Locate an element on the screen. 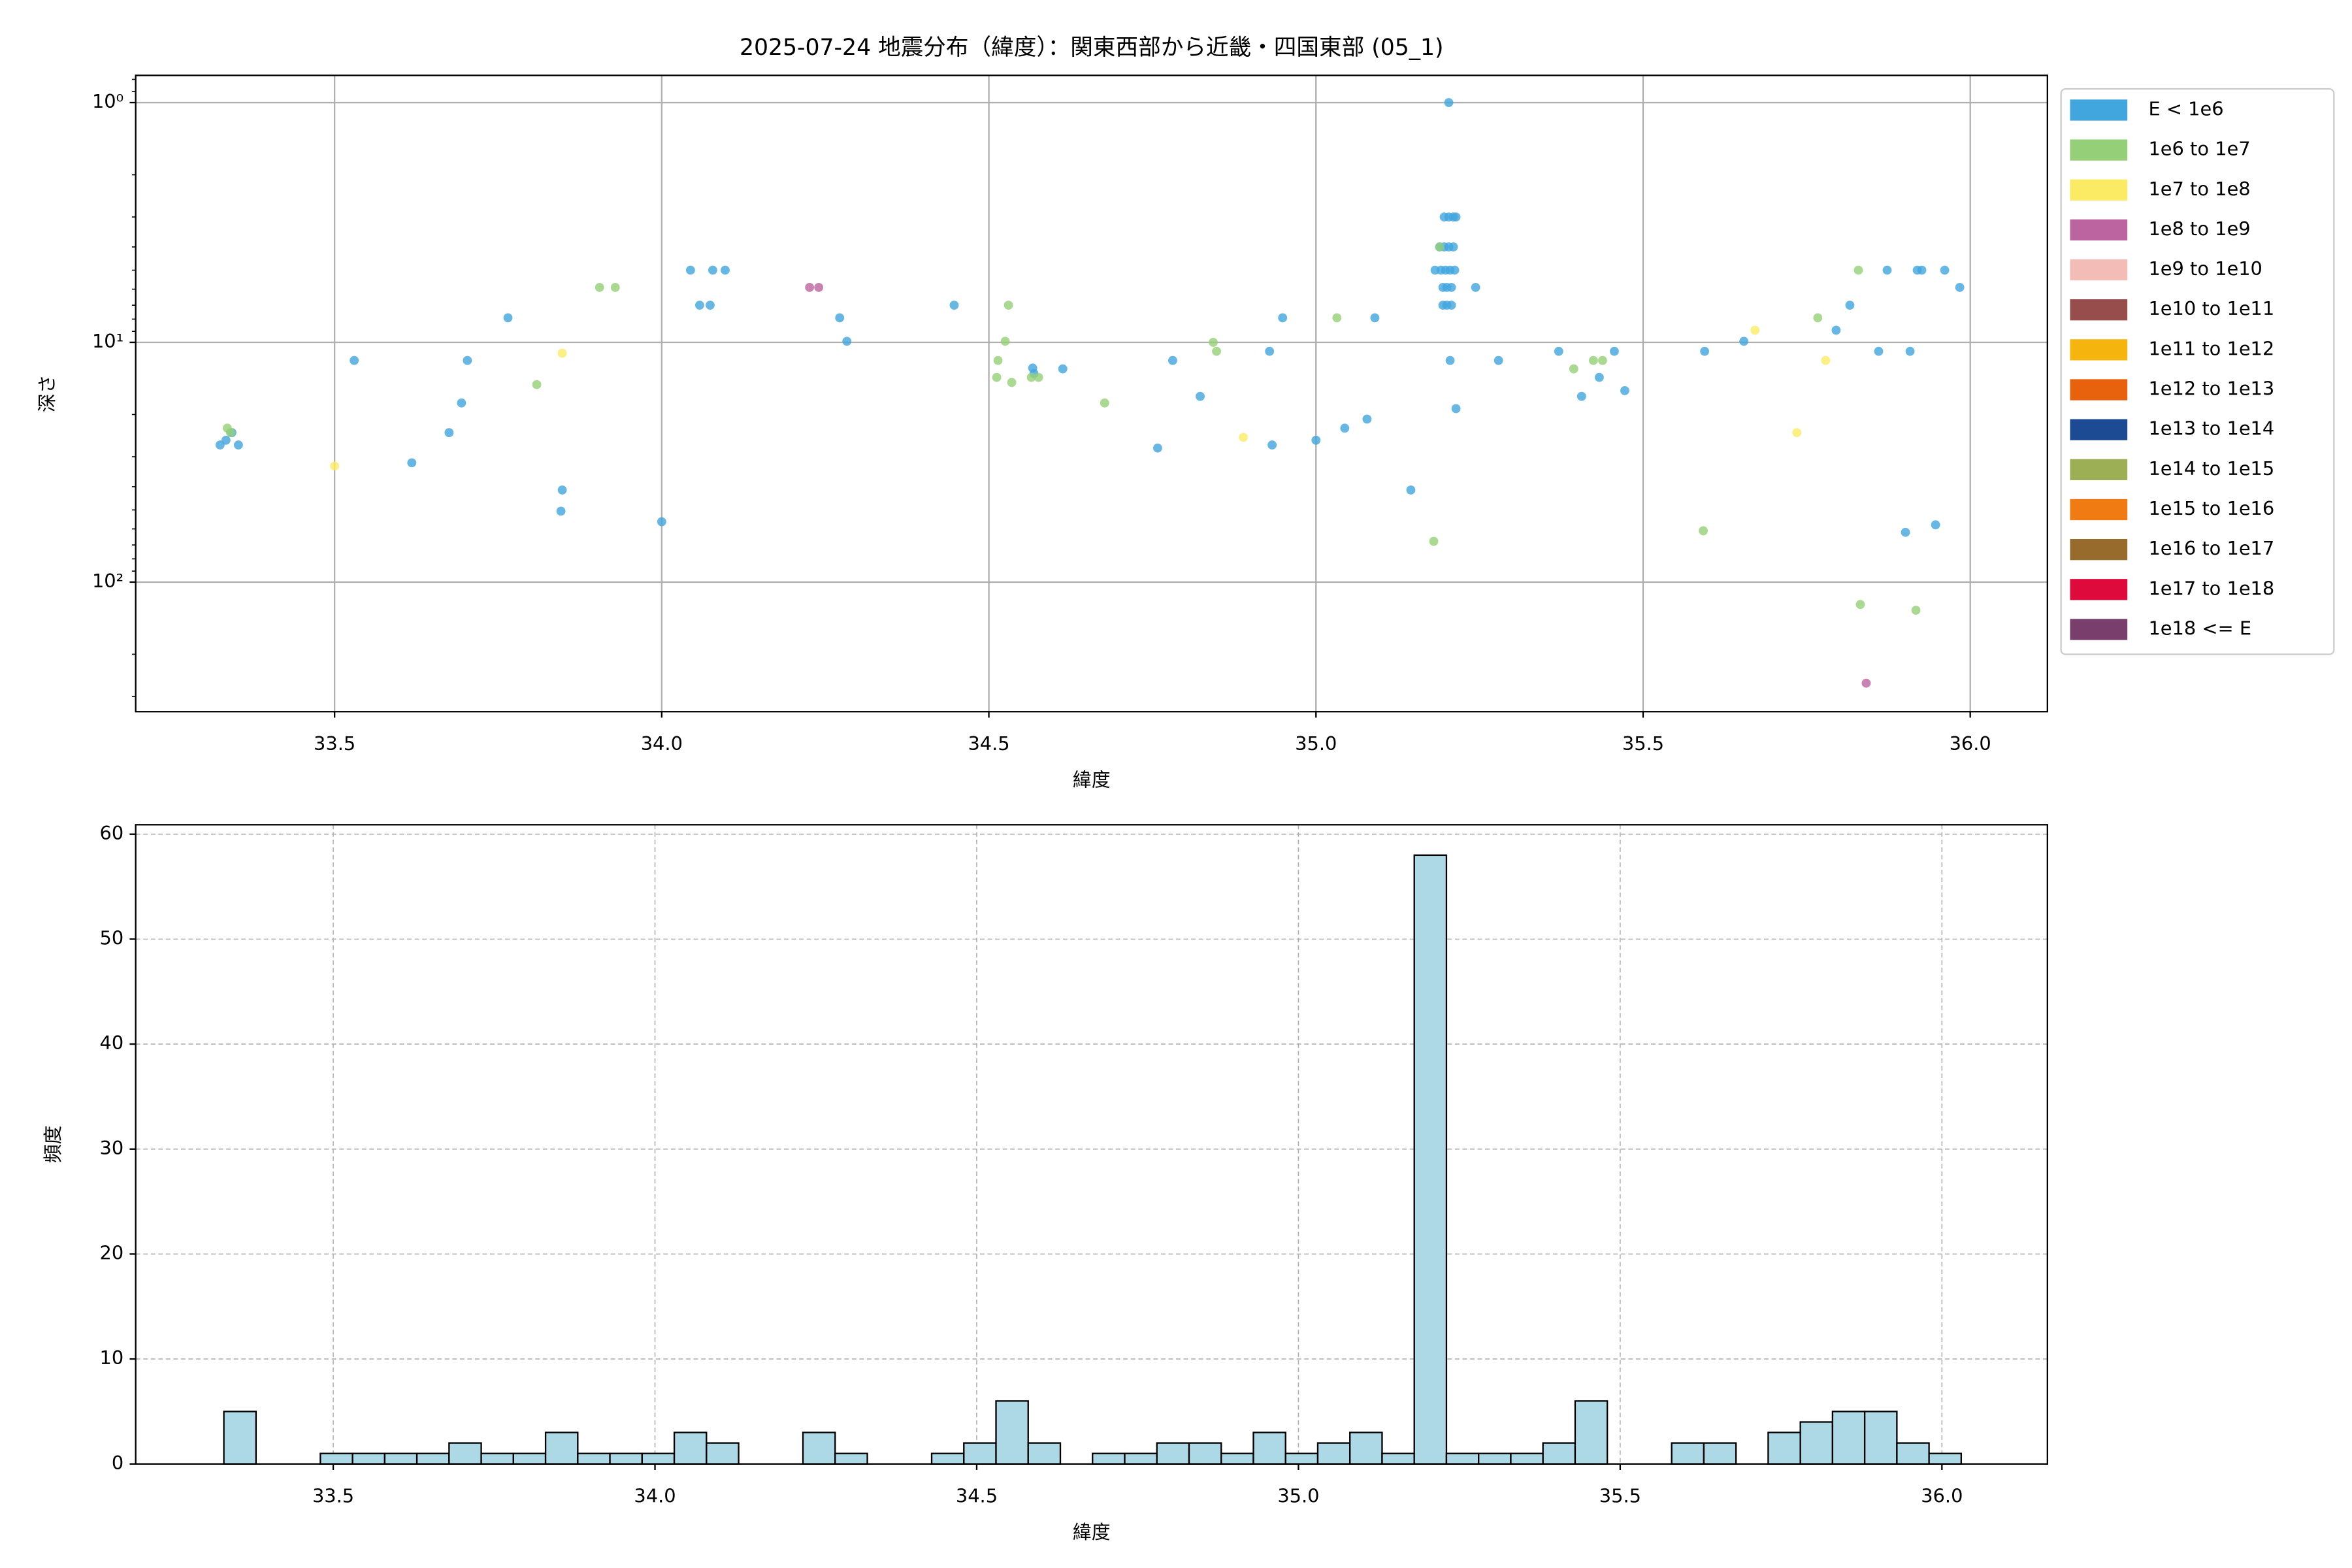  y-tick-label: 10² is located at coordinates (107, 581).